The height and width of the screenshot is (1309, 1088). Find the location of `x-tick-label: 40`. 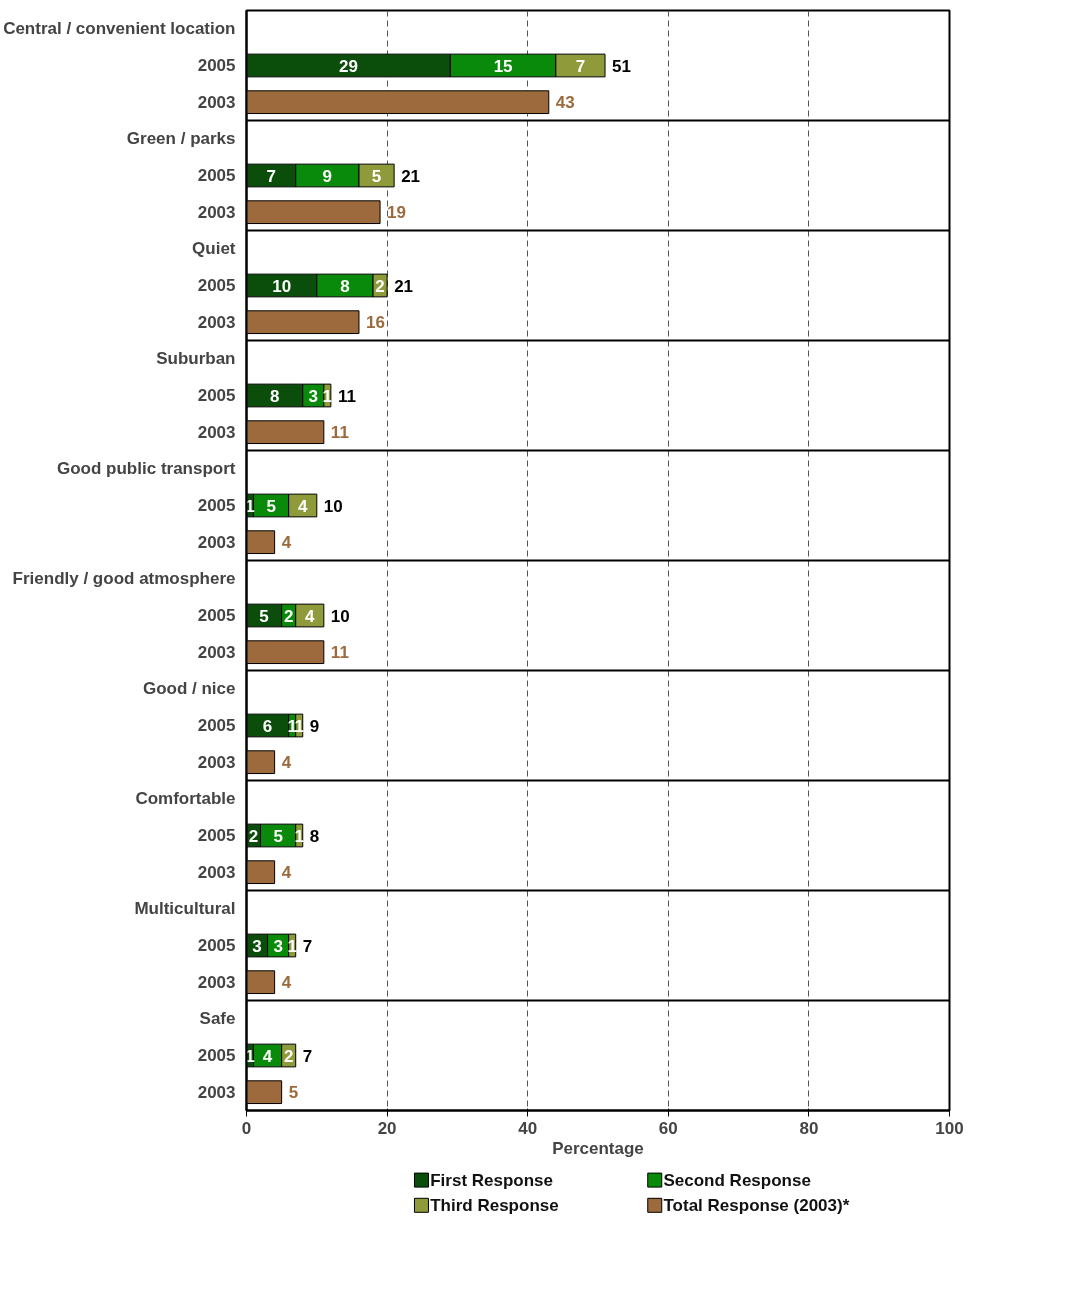

x-tick-label: 40 is located at coordinates (528, 1128).